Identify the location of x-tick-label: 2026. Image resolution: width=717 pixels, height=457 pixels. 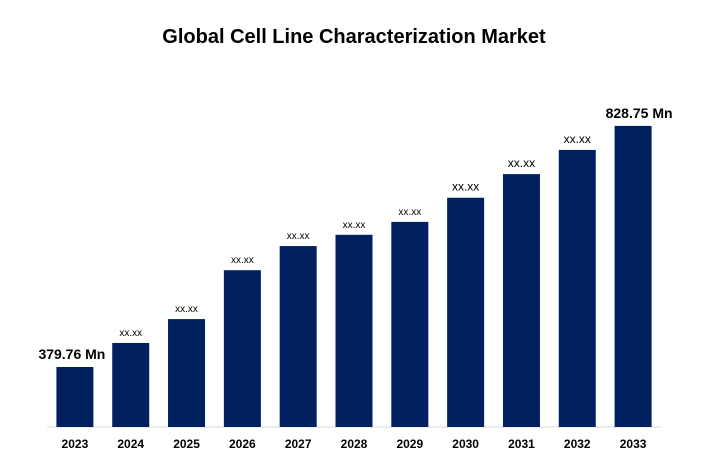
(242, 444).